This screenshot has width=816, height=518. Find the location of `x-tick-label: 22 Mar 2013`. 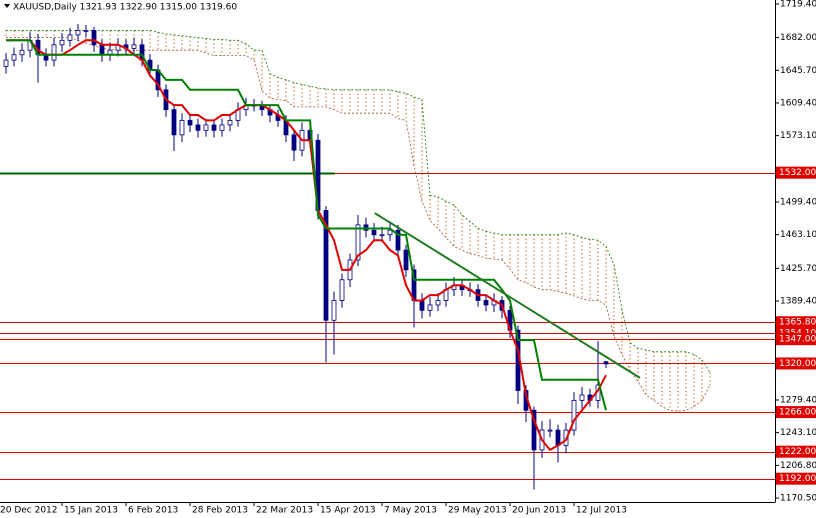

x-tick-label: 22 Mar 2013 is located at coordinates (284, 511).